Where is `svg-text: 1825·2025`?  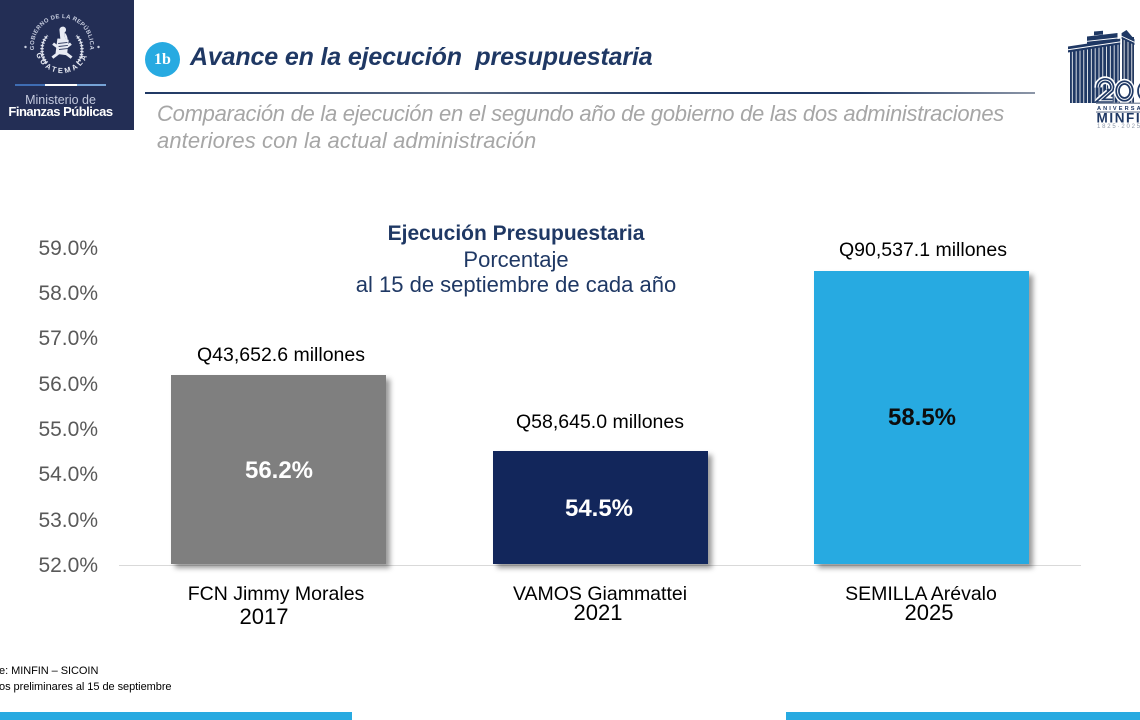 svg-text: 1825·2025 is located at coordinates (1118, 127).